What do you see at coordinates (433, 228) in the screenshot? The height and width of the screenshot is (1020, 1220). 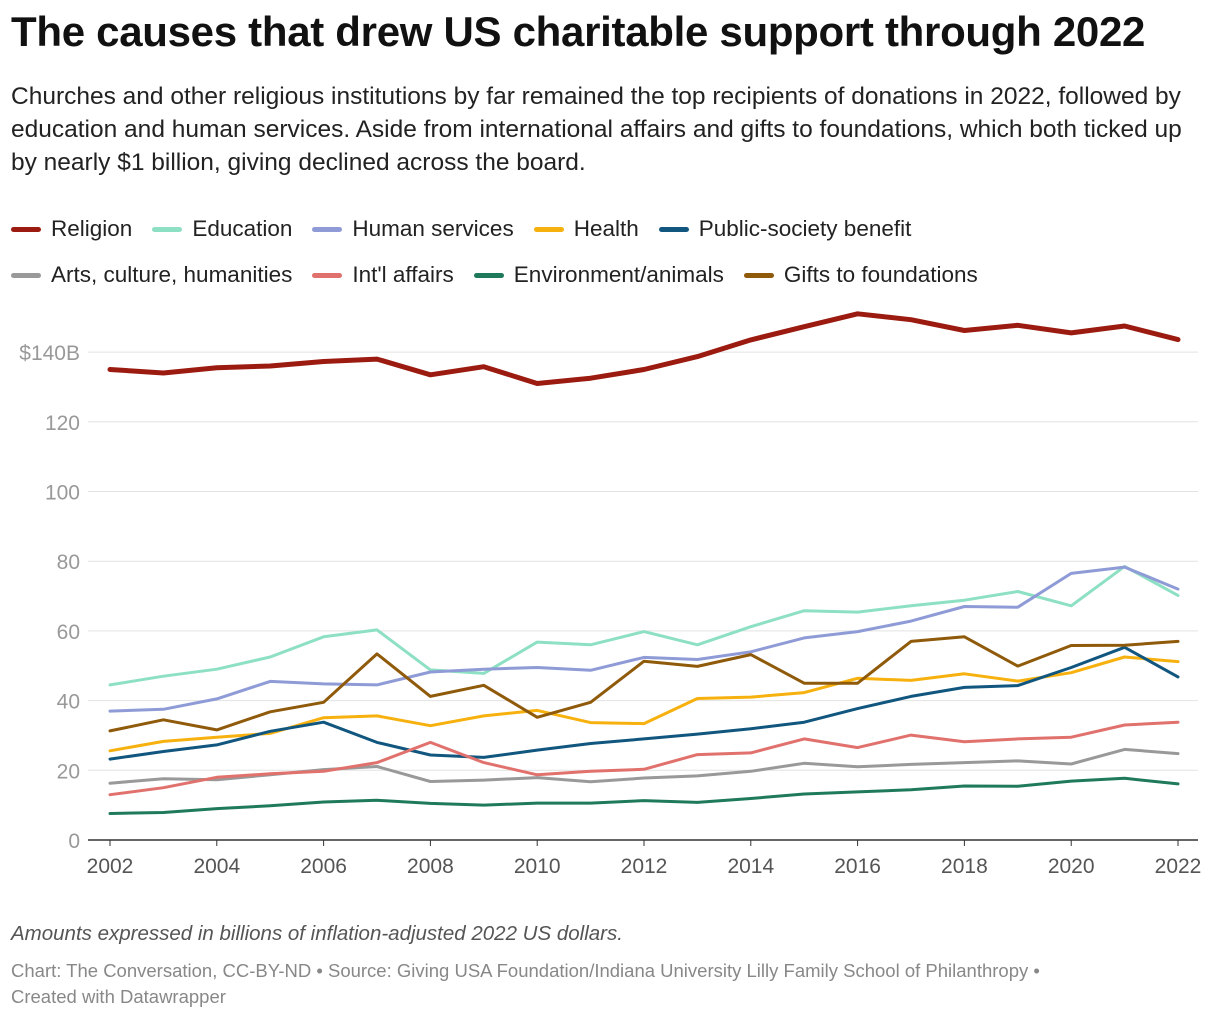 I see `legend-label: Human services` at bounding box center [433, 228].